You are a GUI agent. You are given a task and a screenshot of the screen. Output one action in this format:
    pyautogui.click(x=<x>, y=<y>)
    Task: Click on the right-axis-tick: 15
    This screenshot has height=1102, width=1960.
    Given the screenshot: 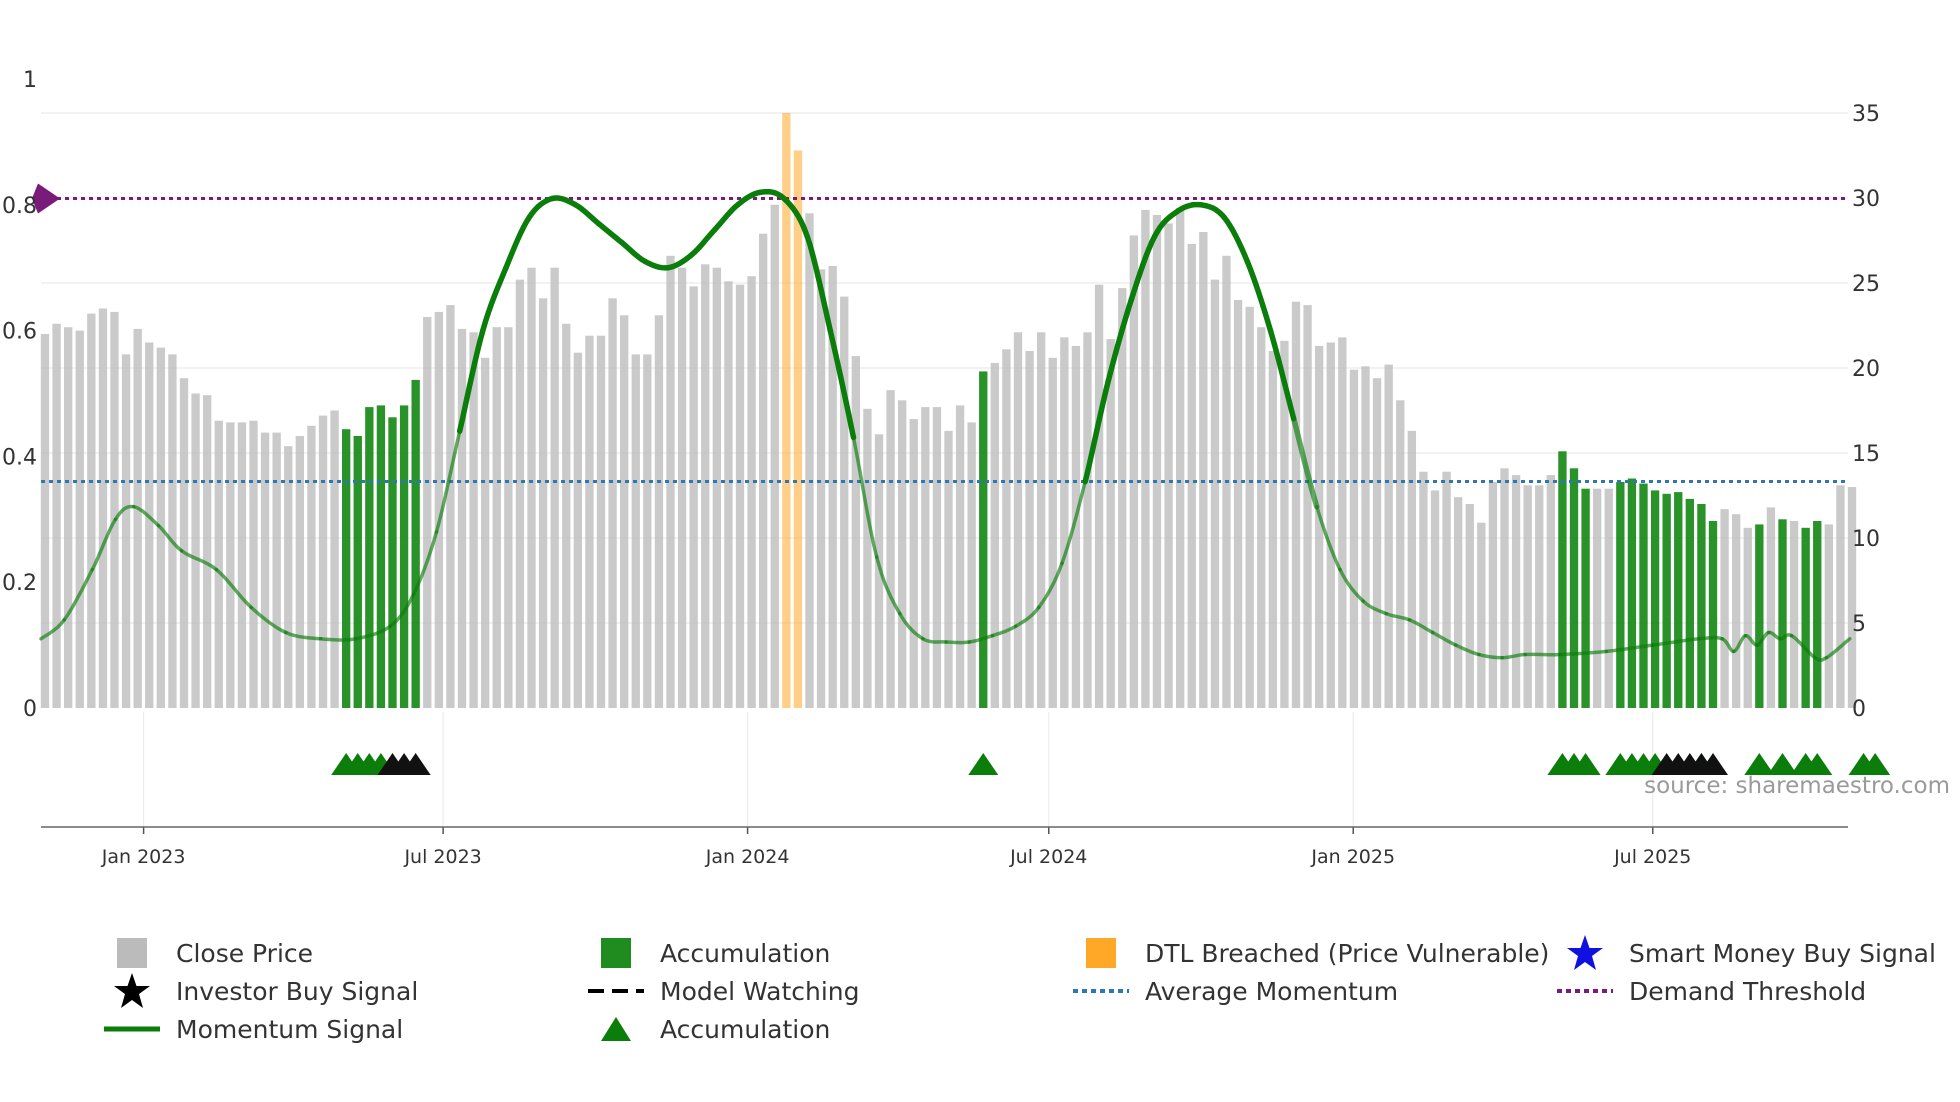 What is the action you would take?
    pyautogui.click(x=1866, y=454)
    